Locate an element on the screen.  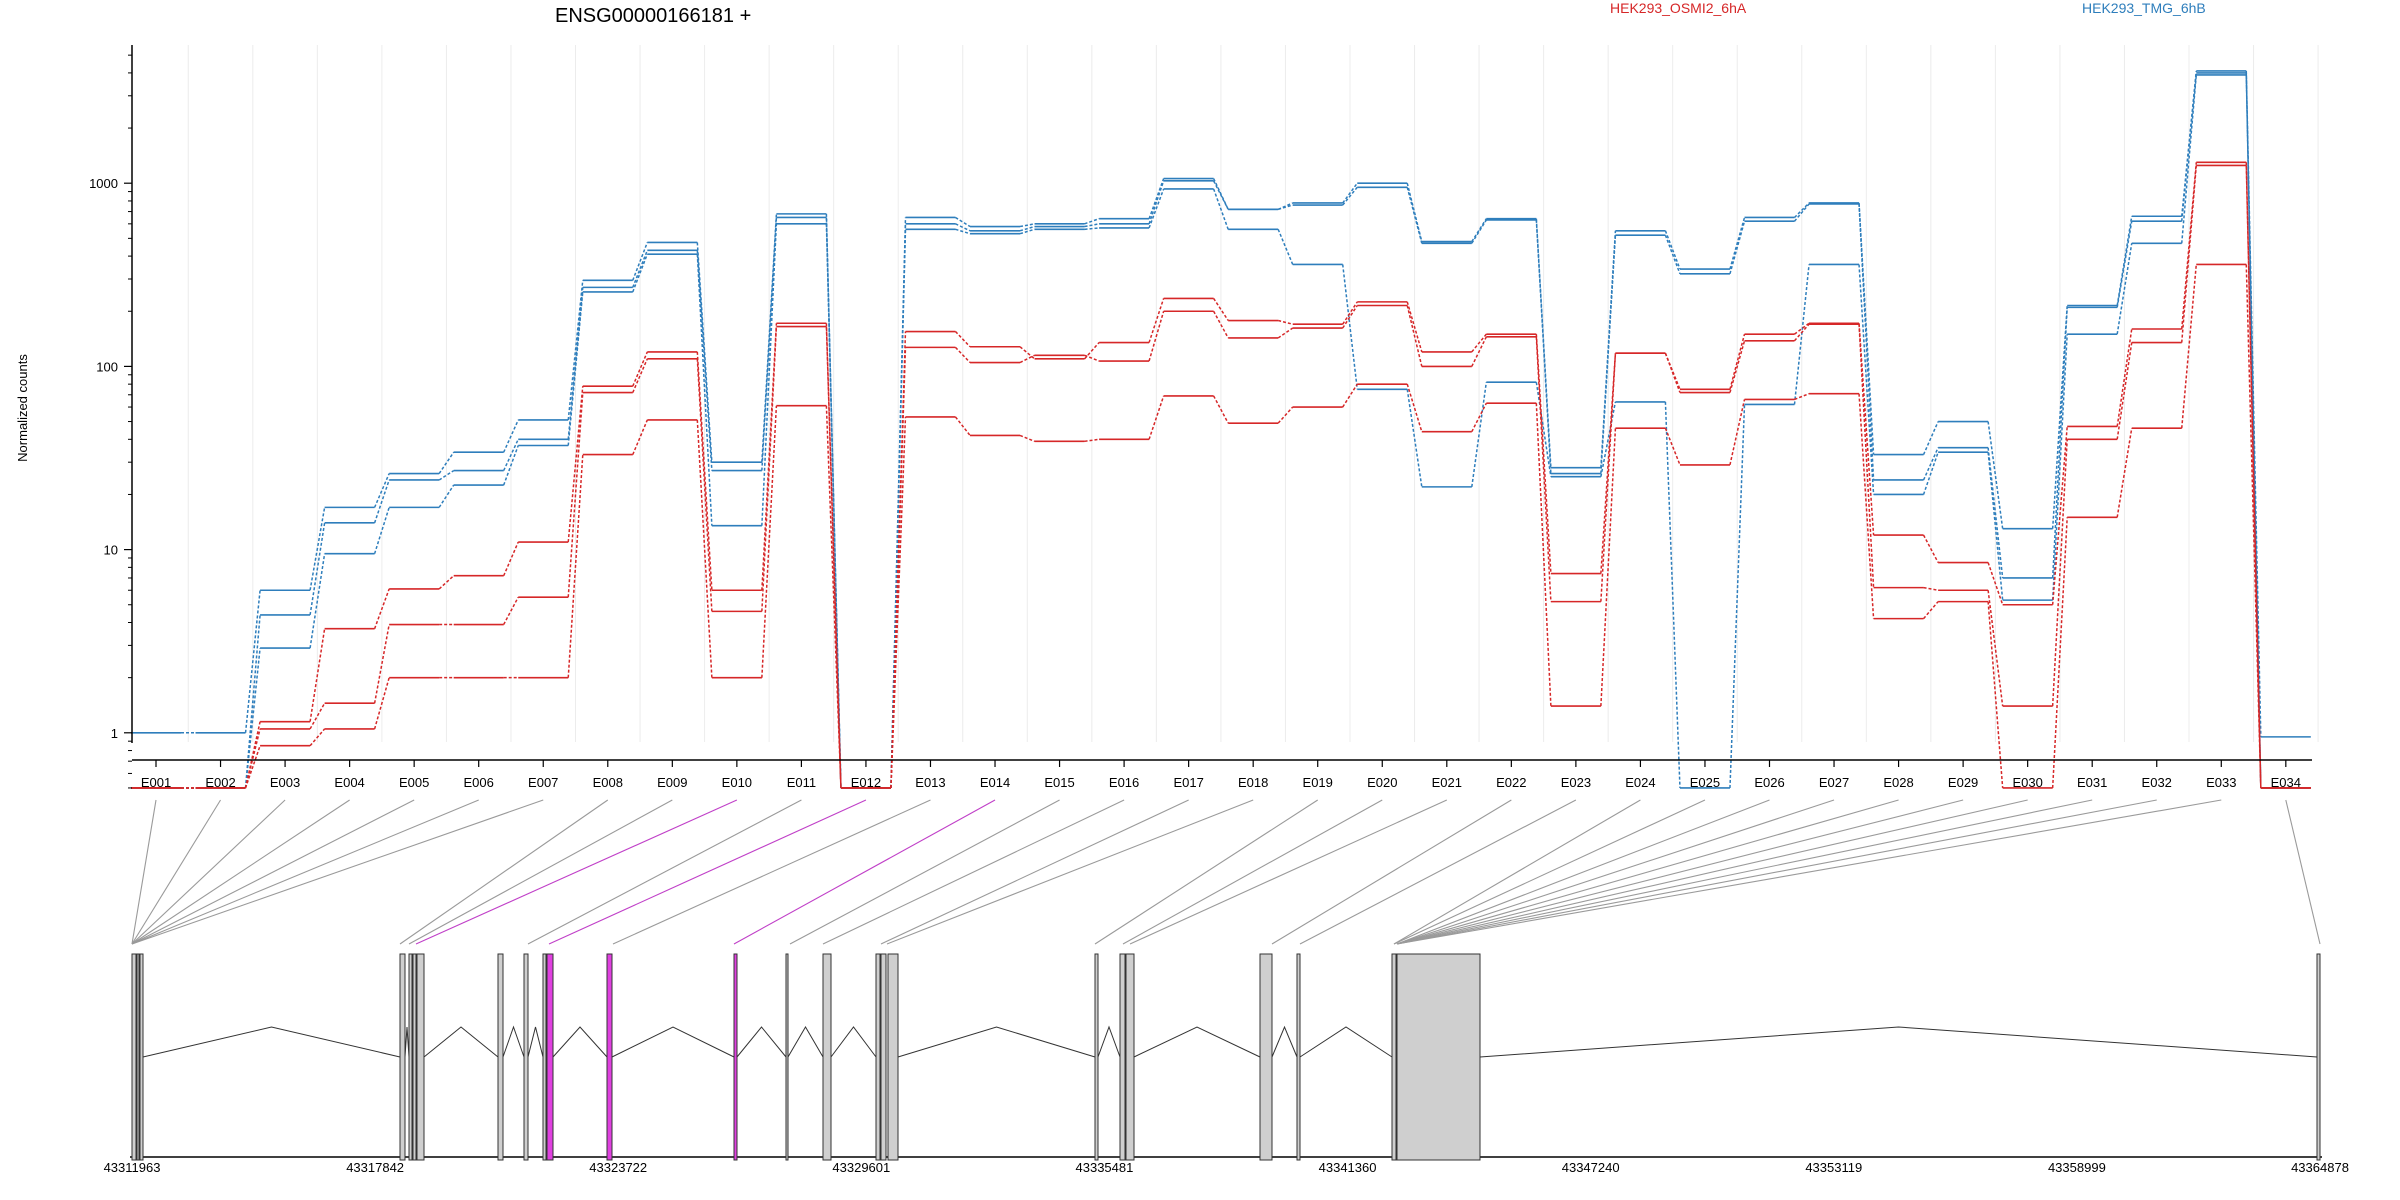
x-tick-label: E027 is located at coordinates (1834, 782).